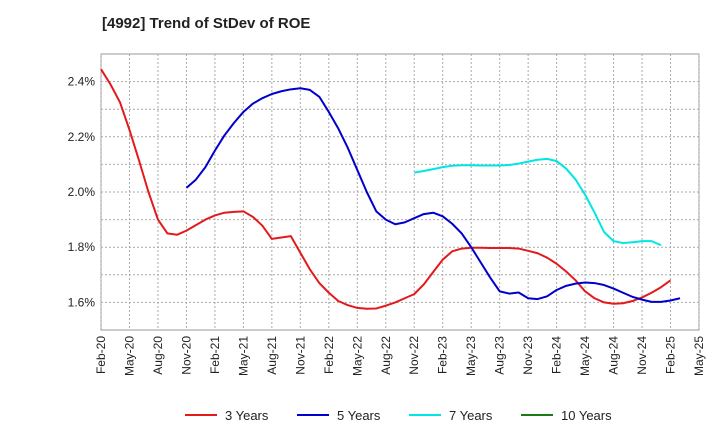 The width and height of the screenshot is (720, 440). Describe the element at coordinates (528, 355) in the screenshot. I see `x-tick-label: Nov-23` at that location.